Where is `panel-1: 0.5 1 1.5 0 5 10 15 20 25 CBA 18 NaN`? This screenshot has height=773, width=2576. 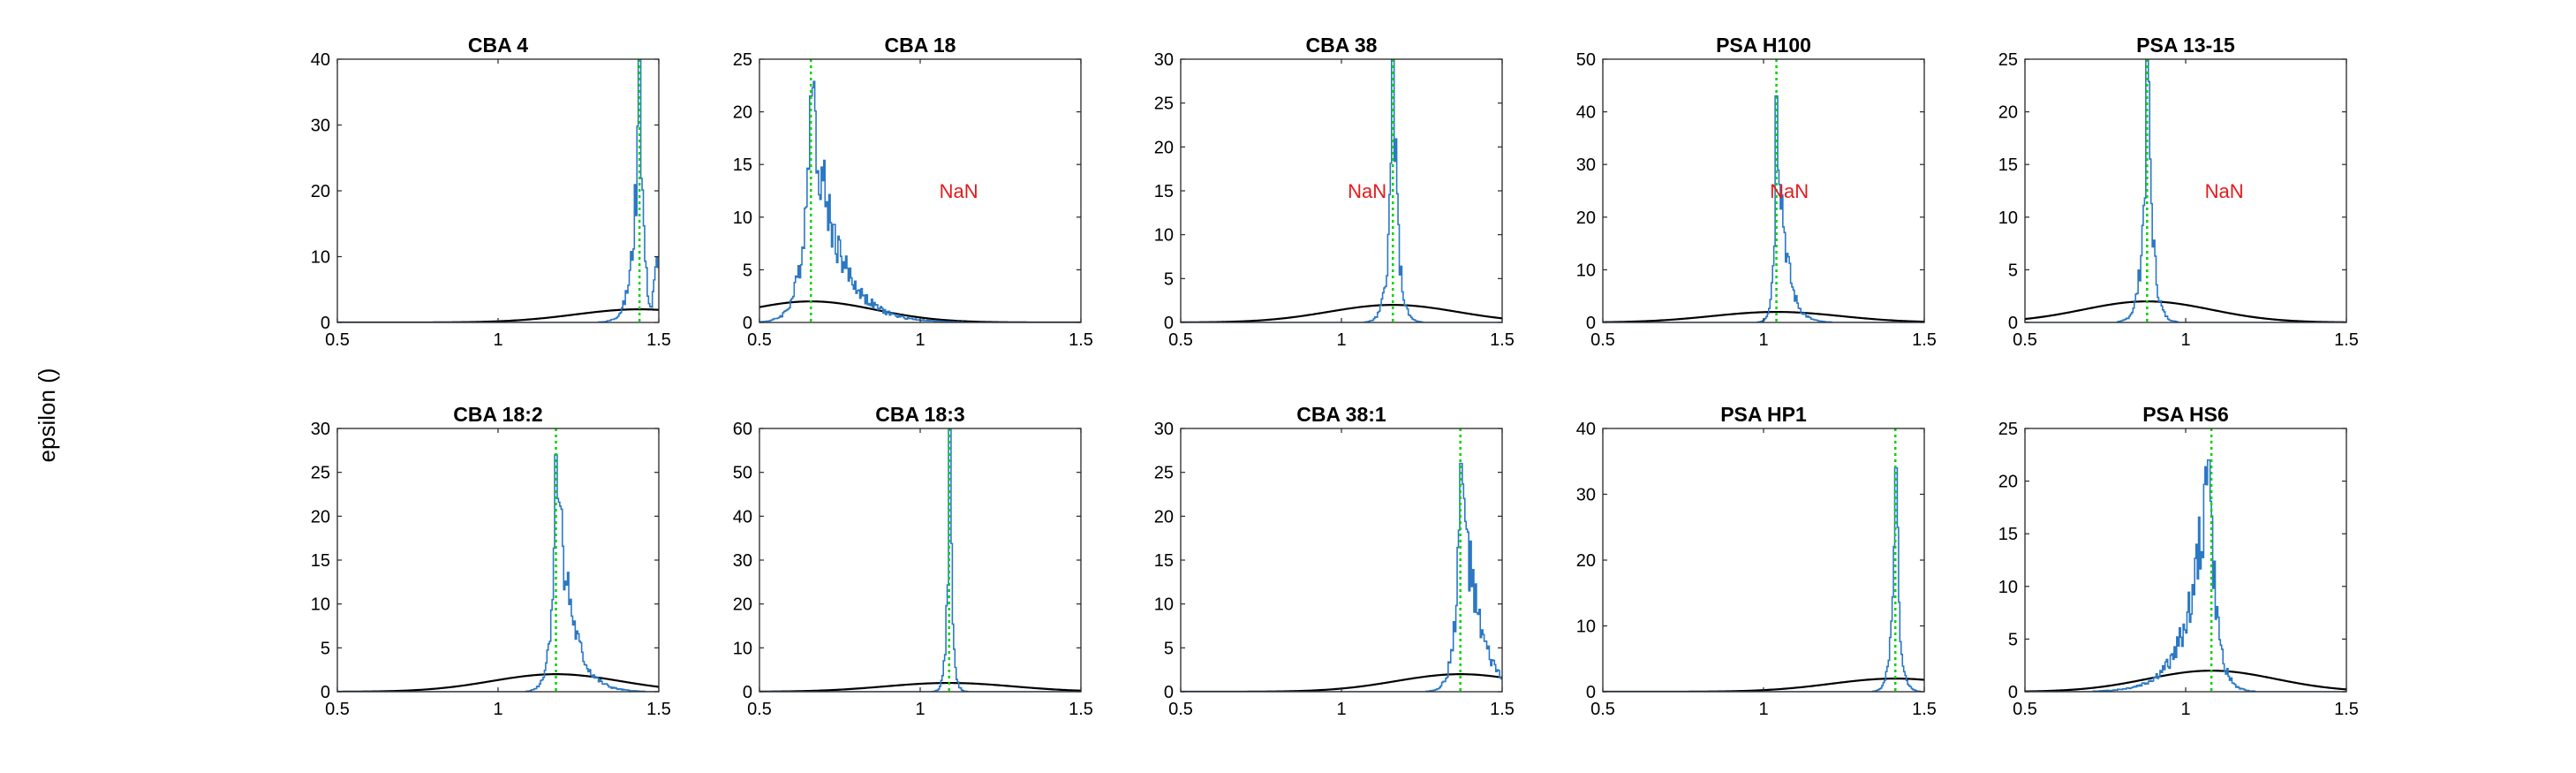
panel-1: 0.5 1 1.5 0 5 10 15 20 25 CBA 18 NaN is located at coordinates (913, 192).